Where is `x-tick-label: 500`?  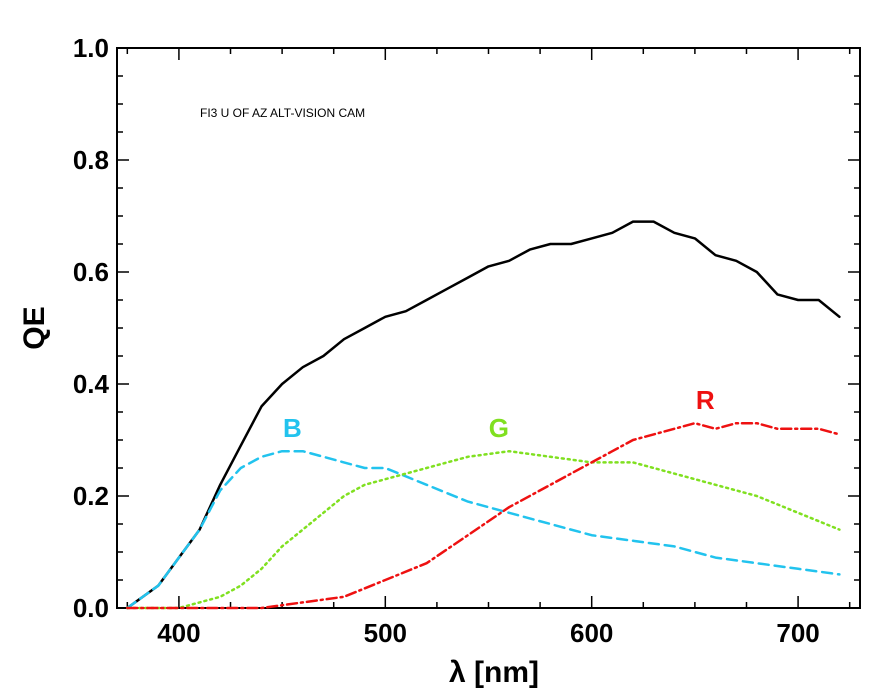 x-tick-label: 500 is located at coordinates (385, 633).